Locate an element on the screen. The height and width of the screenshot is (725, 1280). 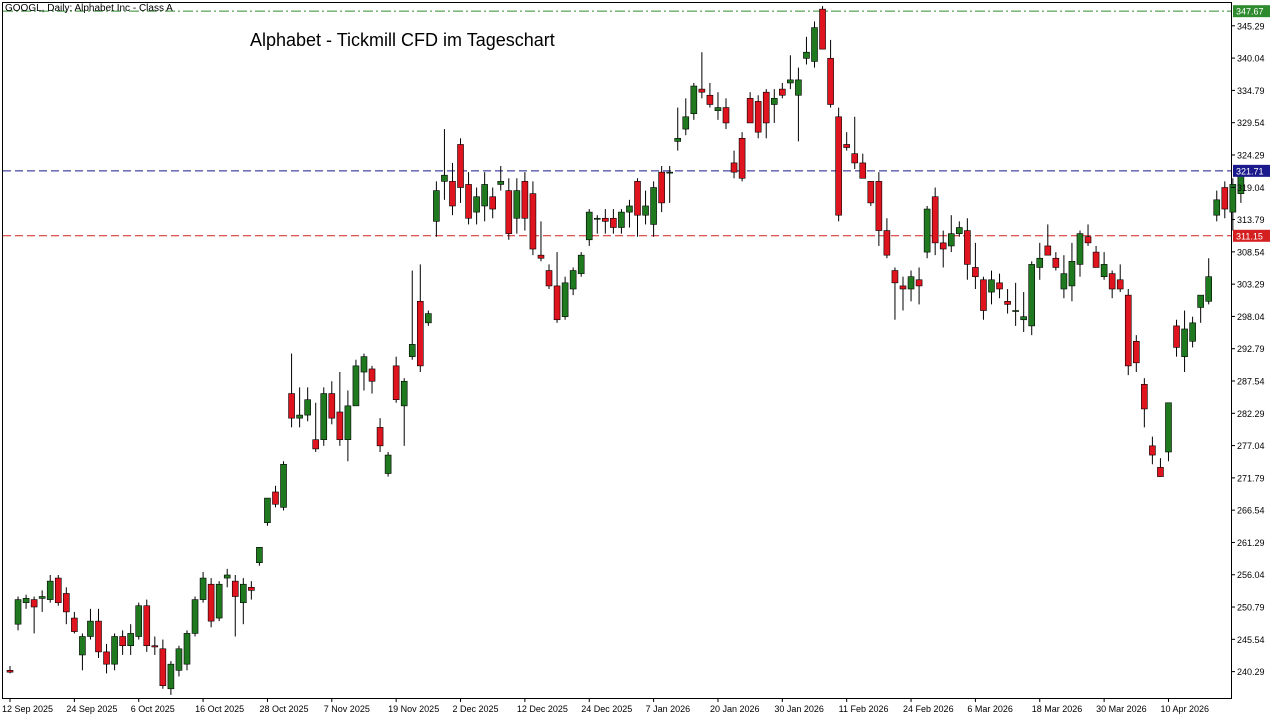
symbol-info: GOOGL, Daily: Alphabet Inc - Class A is located at coordinates (89, 8).